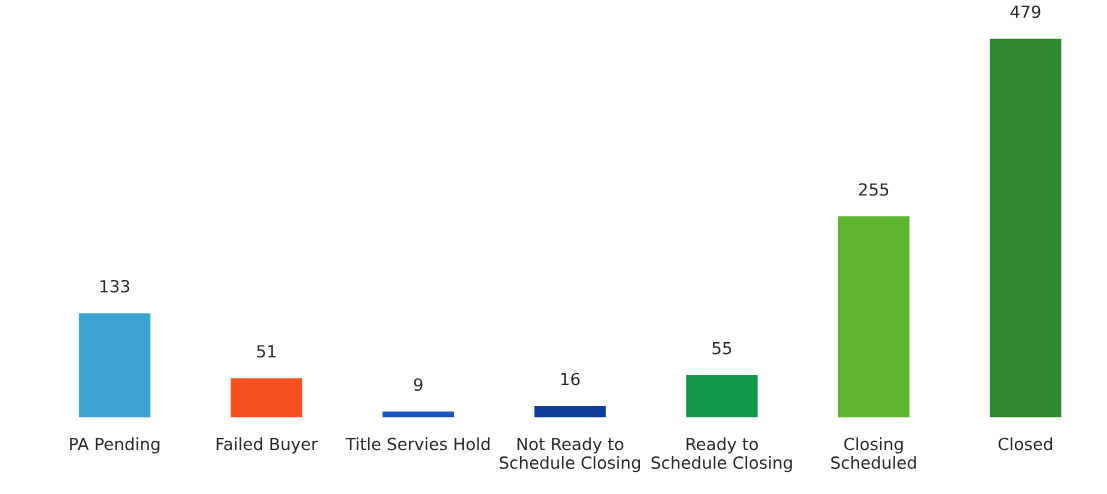 The height and width of the screenshot is (494, 1107). What do you see at coordinates (1025, 12) in the screenshot?
I see `data-label: 479` at bounding box center [1025, 12].